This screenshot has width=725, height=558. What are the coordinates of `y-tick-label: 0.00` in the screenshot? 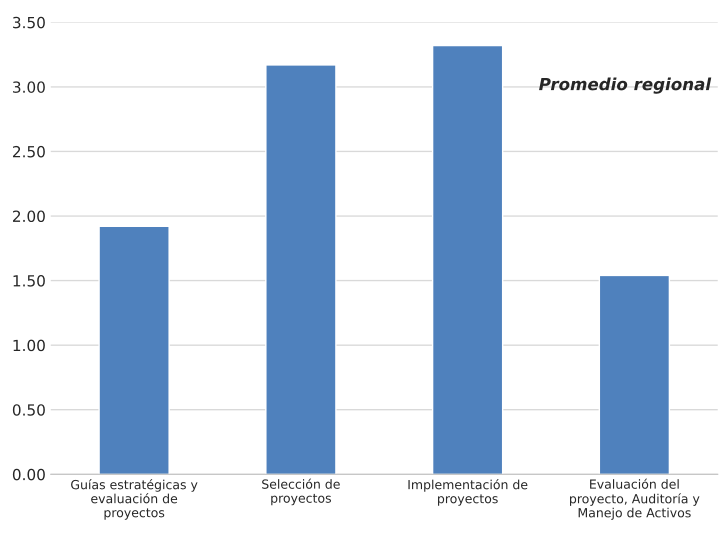 It's located at (28, 474).